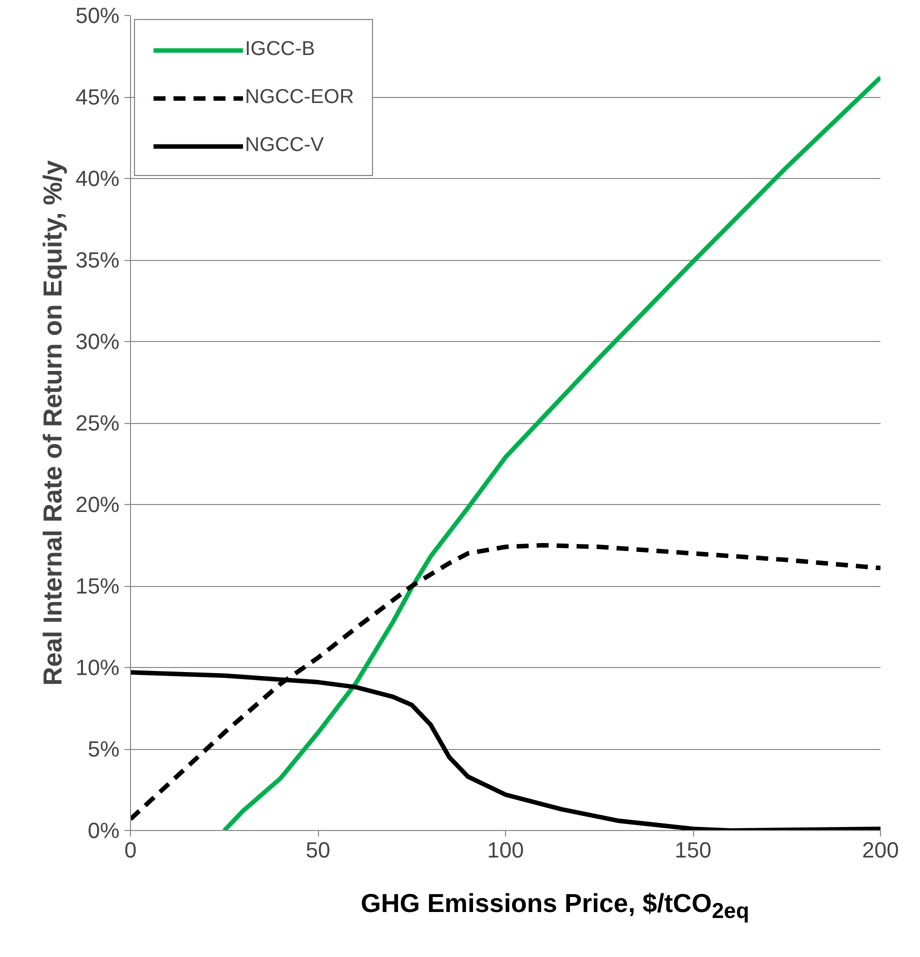  I want to click on x-tick-label: 100, so click(505, 850).